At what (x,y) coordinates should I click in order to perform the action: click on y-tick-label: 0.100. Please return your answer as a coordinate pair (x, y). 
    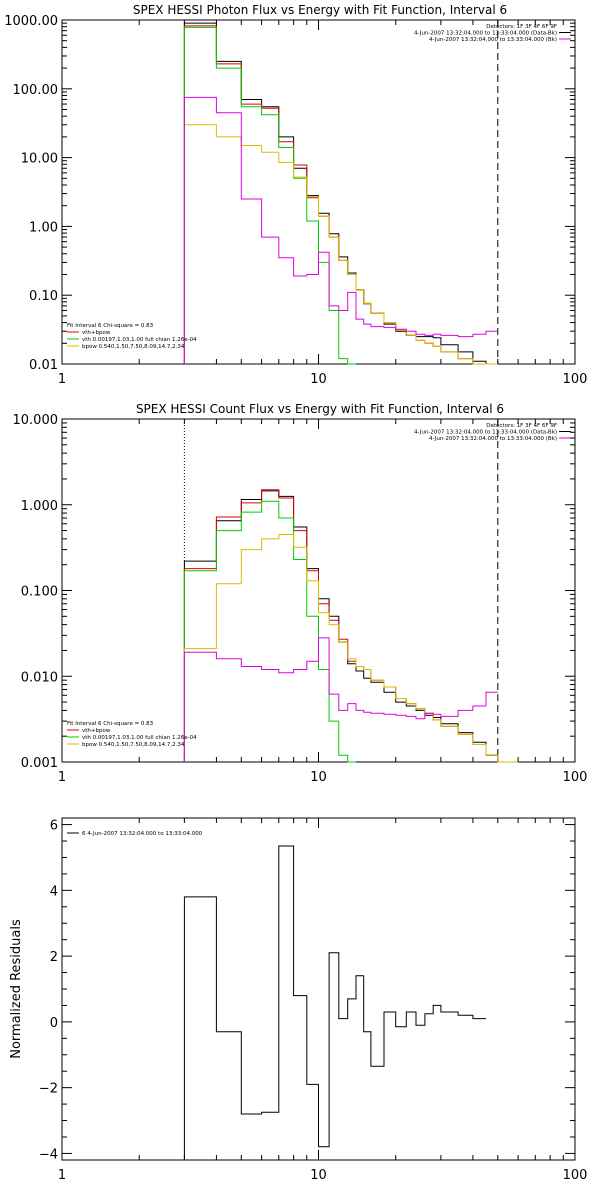
    Looking at the image, I should click on (39, 592).